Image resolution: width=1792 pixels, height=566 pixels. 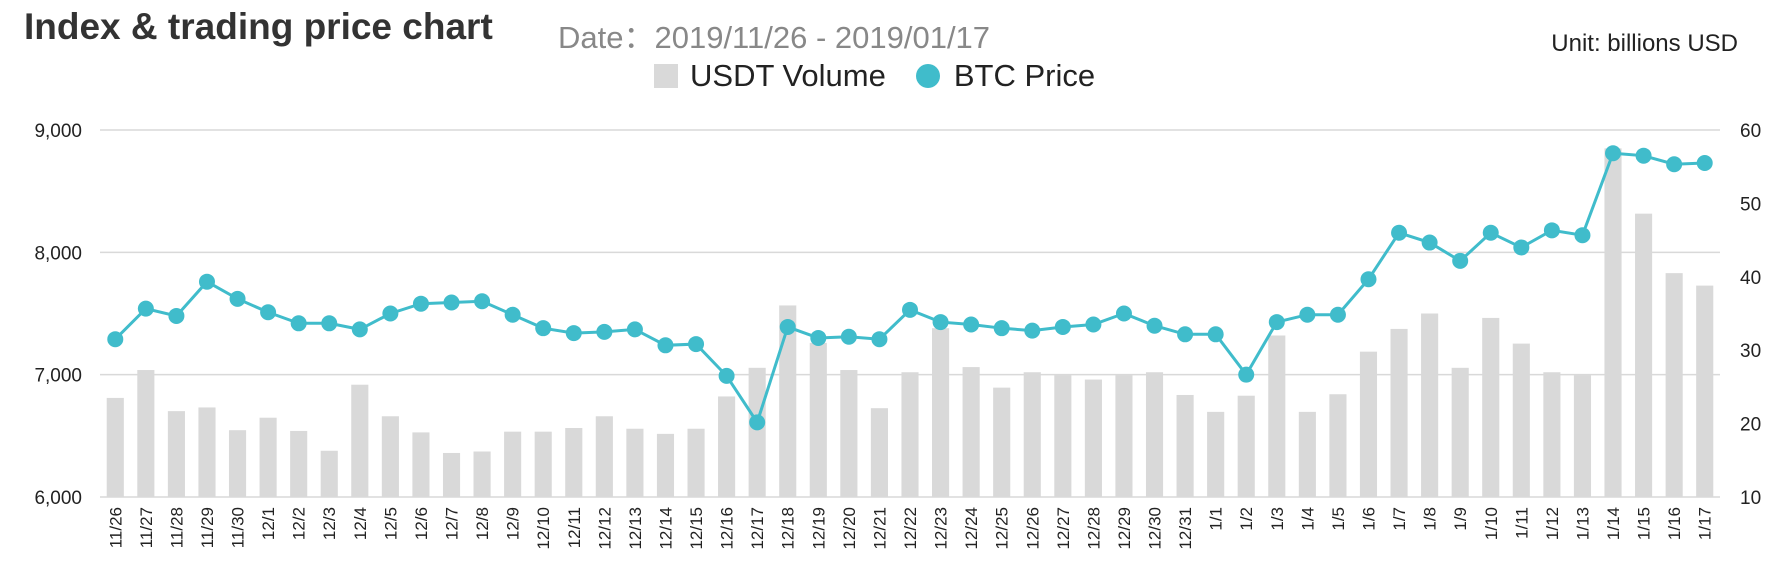 I want to click on x-tick-label: 12/11, so click(x=574, y=527).